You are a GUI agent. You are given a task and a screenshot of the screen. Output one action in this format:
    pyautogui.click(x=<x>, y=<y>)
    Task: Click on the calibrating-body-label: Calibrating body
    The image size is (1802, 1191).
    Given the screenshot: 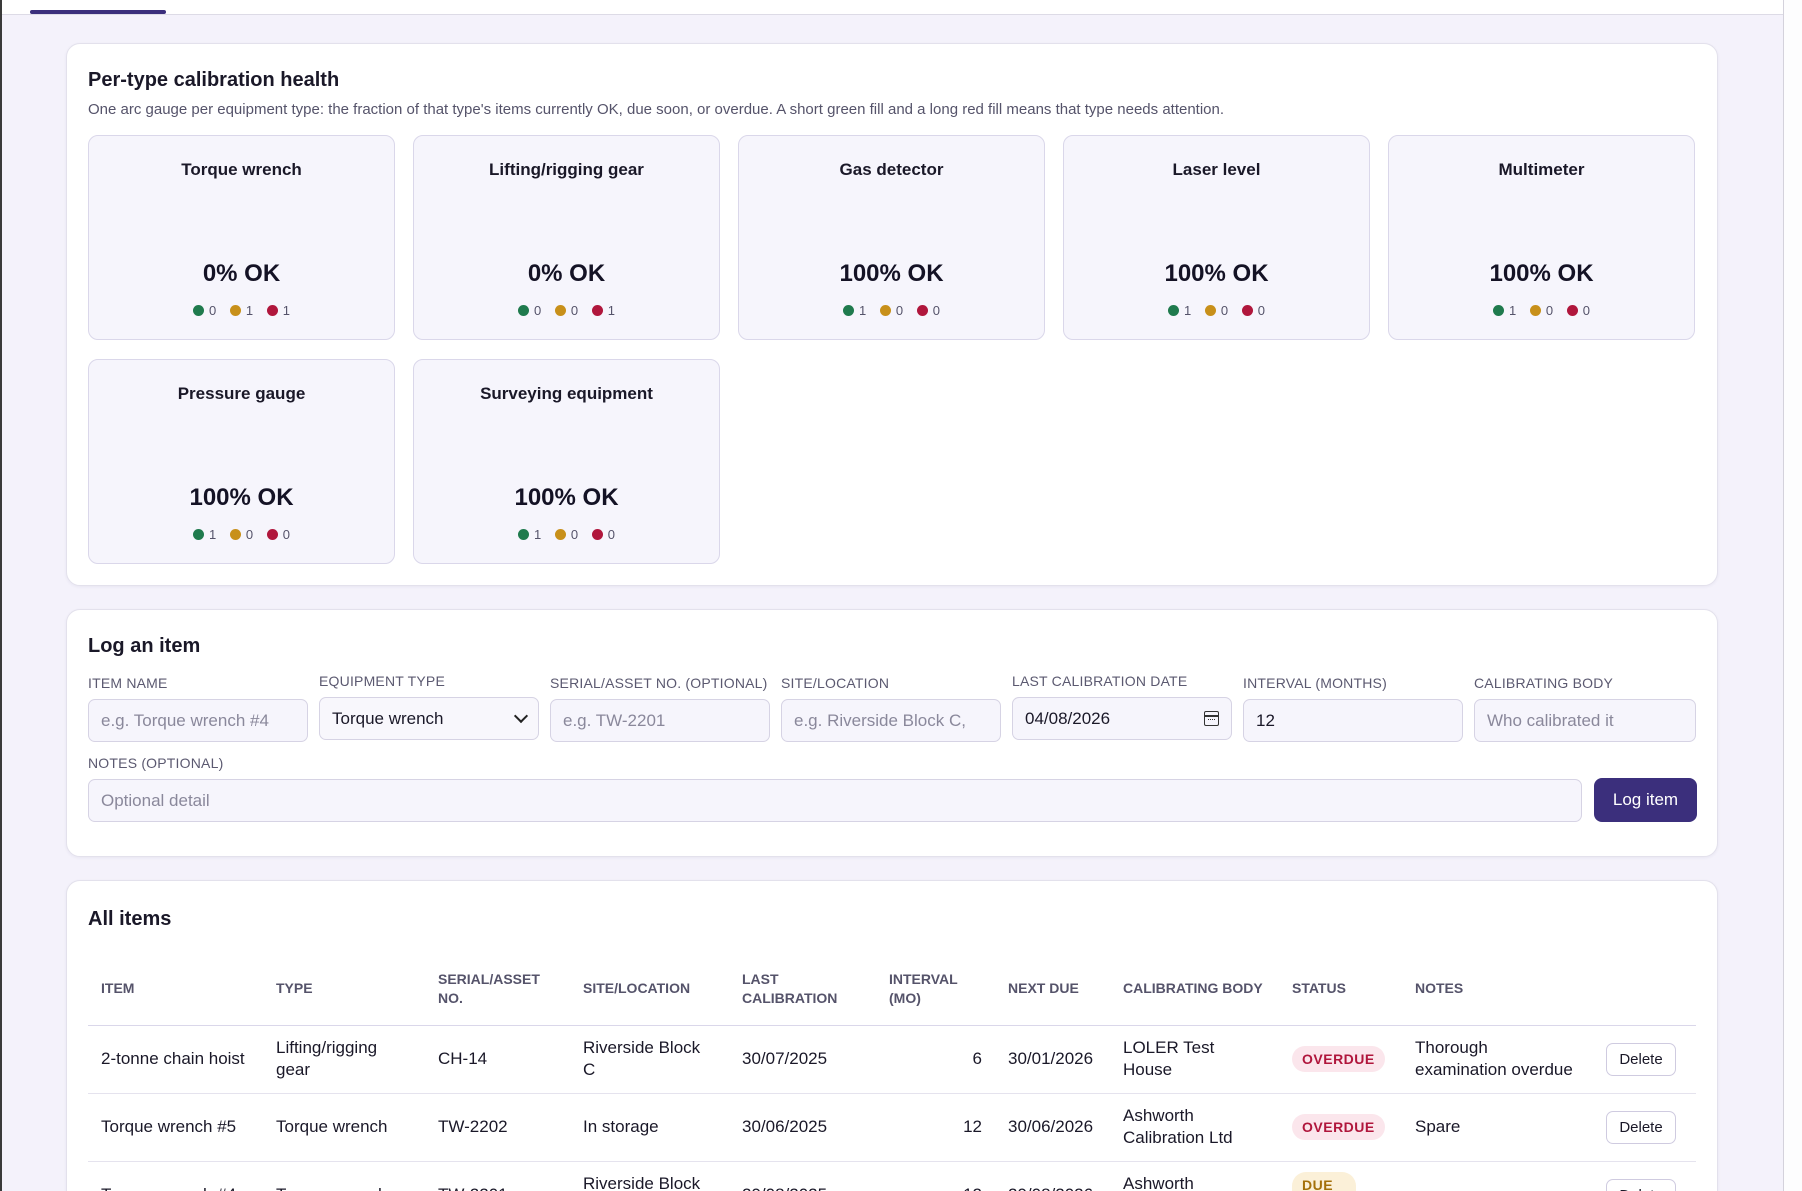 What is the action you would take?
    pyautogui.click(x=1544, y=683)
    